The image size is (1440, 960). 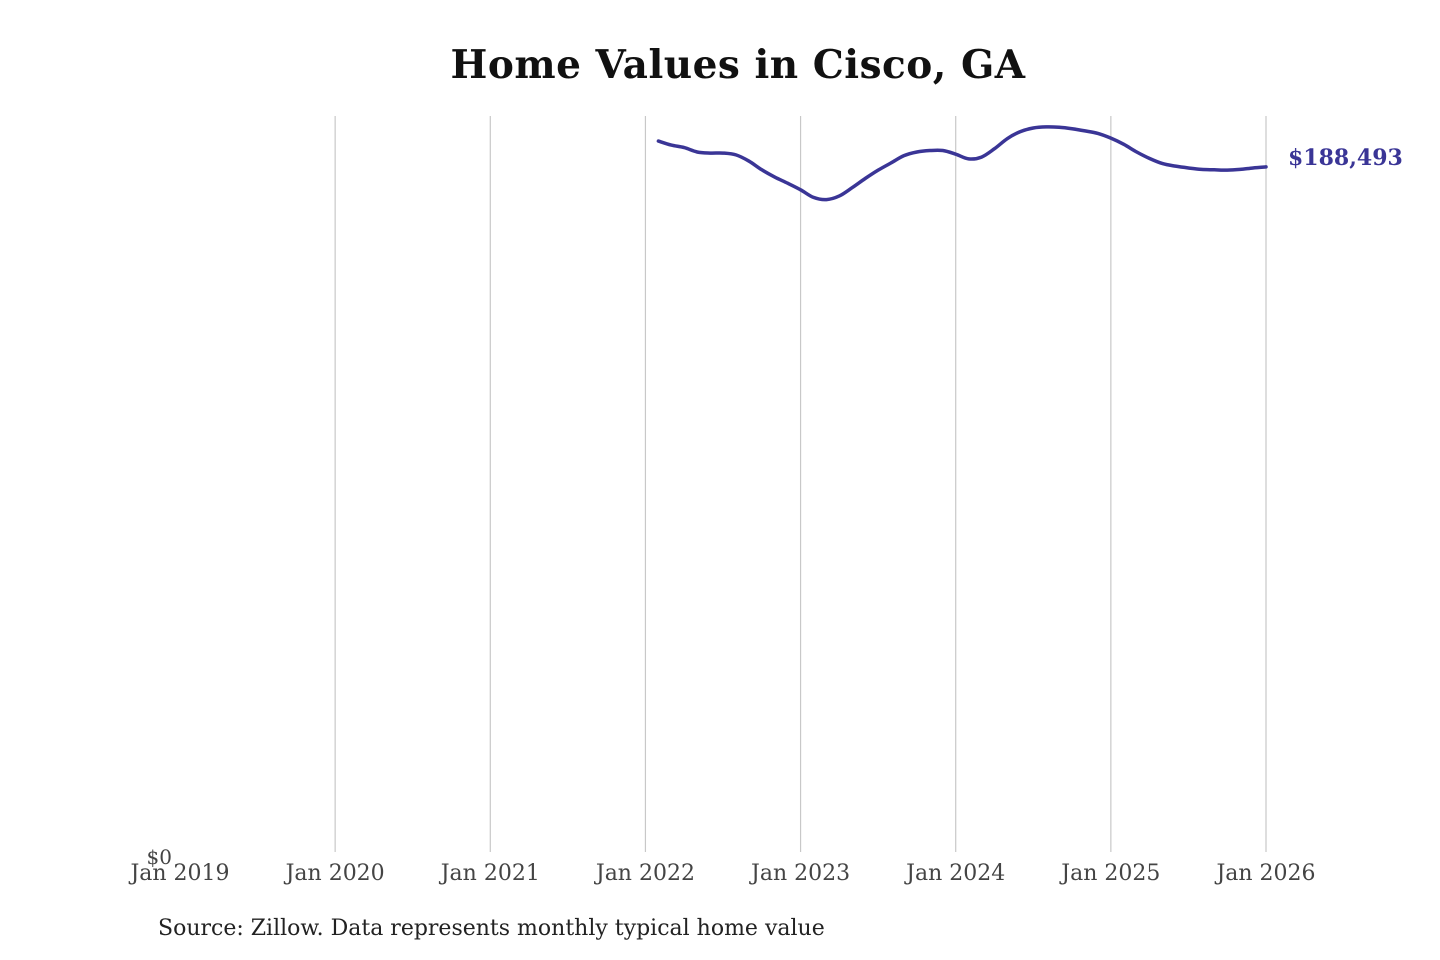 I want to click on end-value-label: $188,493, so click(x=1345, y=158).